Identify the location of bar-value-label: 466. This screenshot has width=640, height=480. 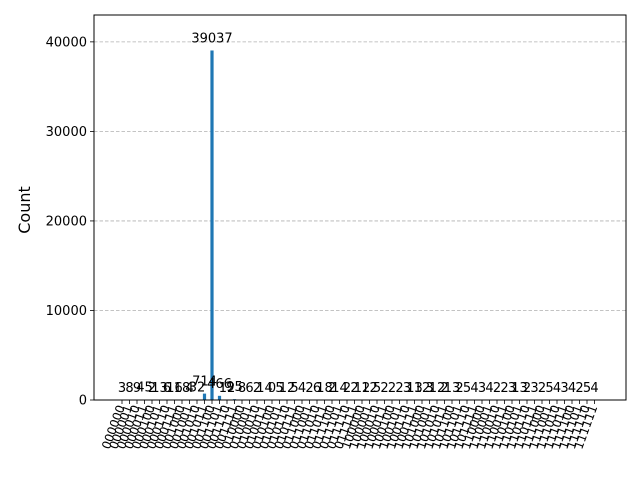
(219, 384).